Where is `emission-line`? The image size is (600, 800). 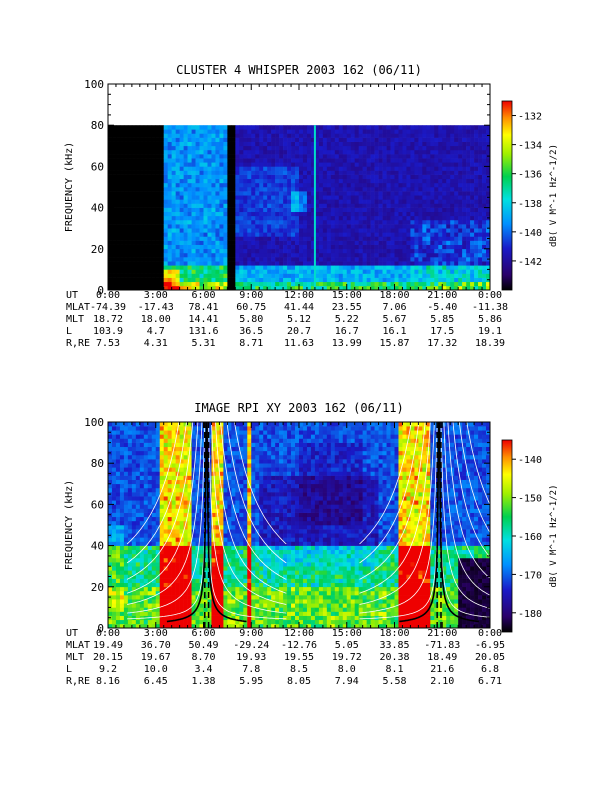
emission-line is located at coordinates (314, 207).